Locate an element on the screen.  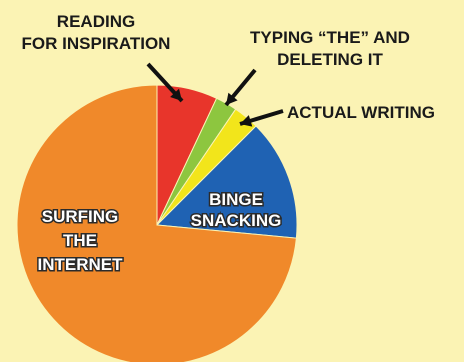
slice-label: BINGE SNACKING is located at coordinates (236, 210).